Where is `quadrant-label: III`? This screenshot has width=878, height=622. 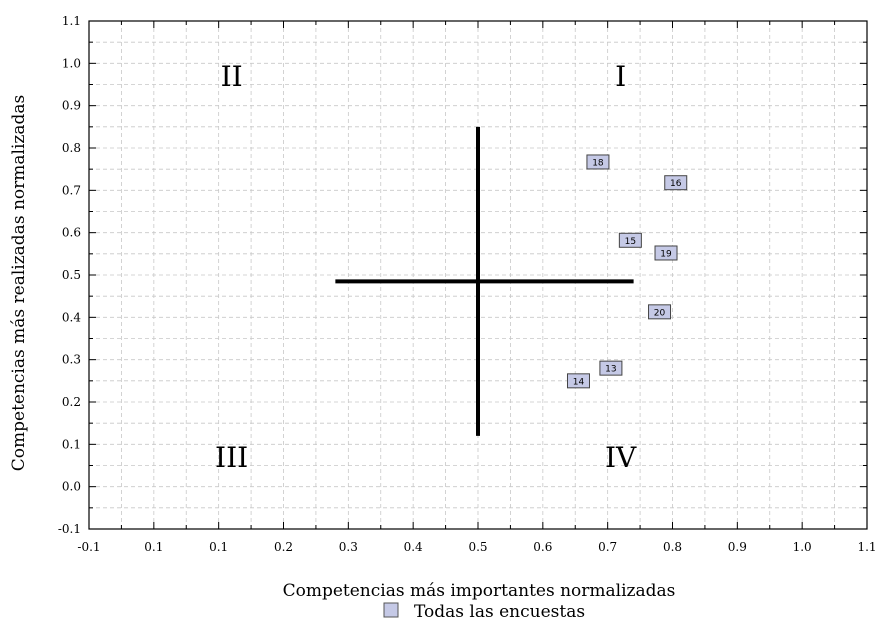
quadrant-label: III is located at coordinates (231, 457).